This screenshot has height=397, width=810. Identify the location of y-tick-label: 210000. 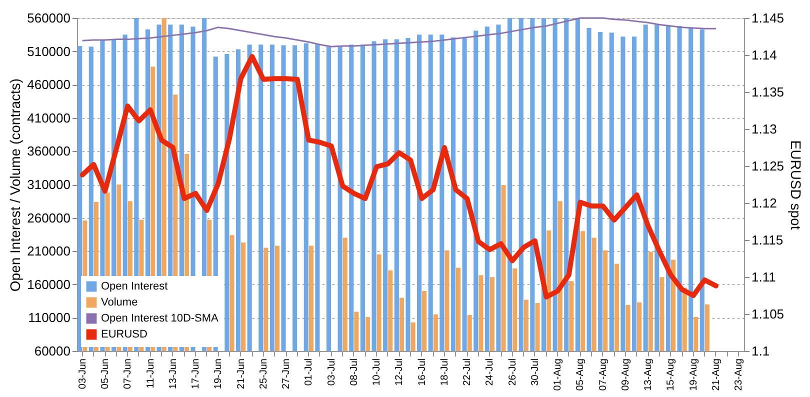
(48, 251).